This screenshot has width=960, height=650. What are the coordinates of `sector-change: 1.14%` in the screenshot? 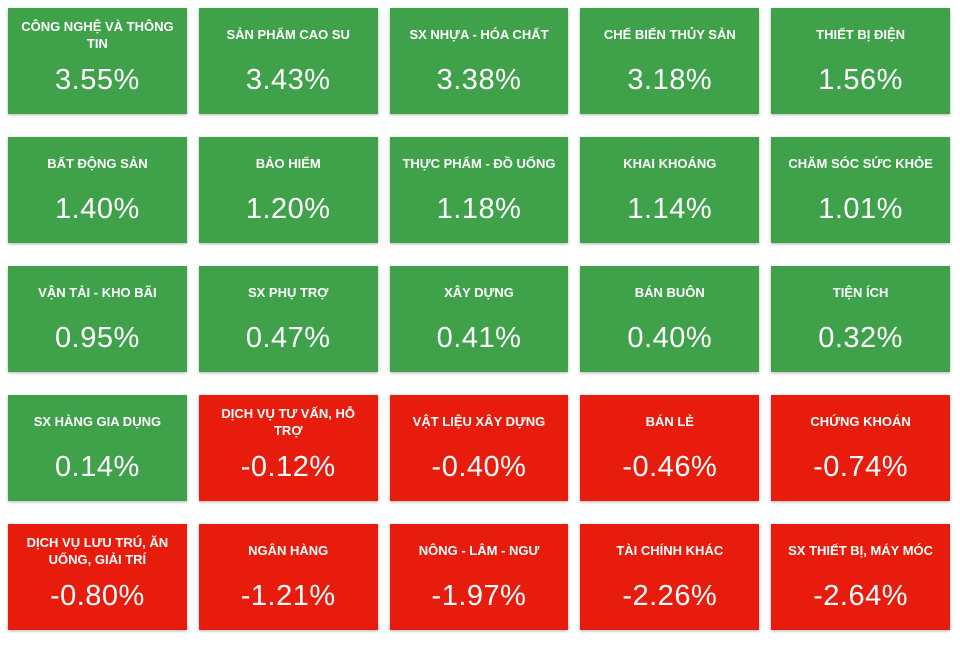 It's located at (670, 208).